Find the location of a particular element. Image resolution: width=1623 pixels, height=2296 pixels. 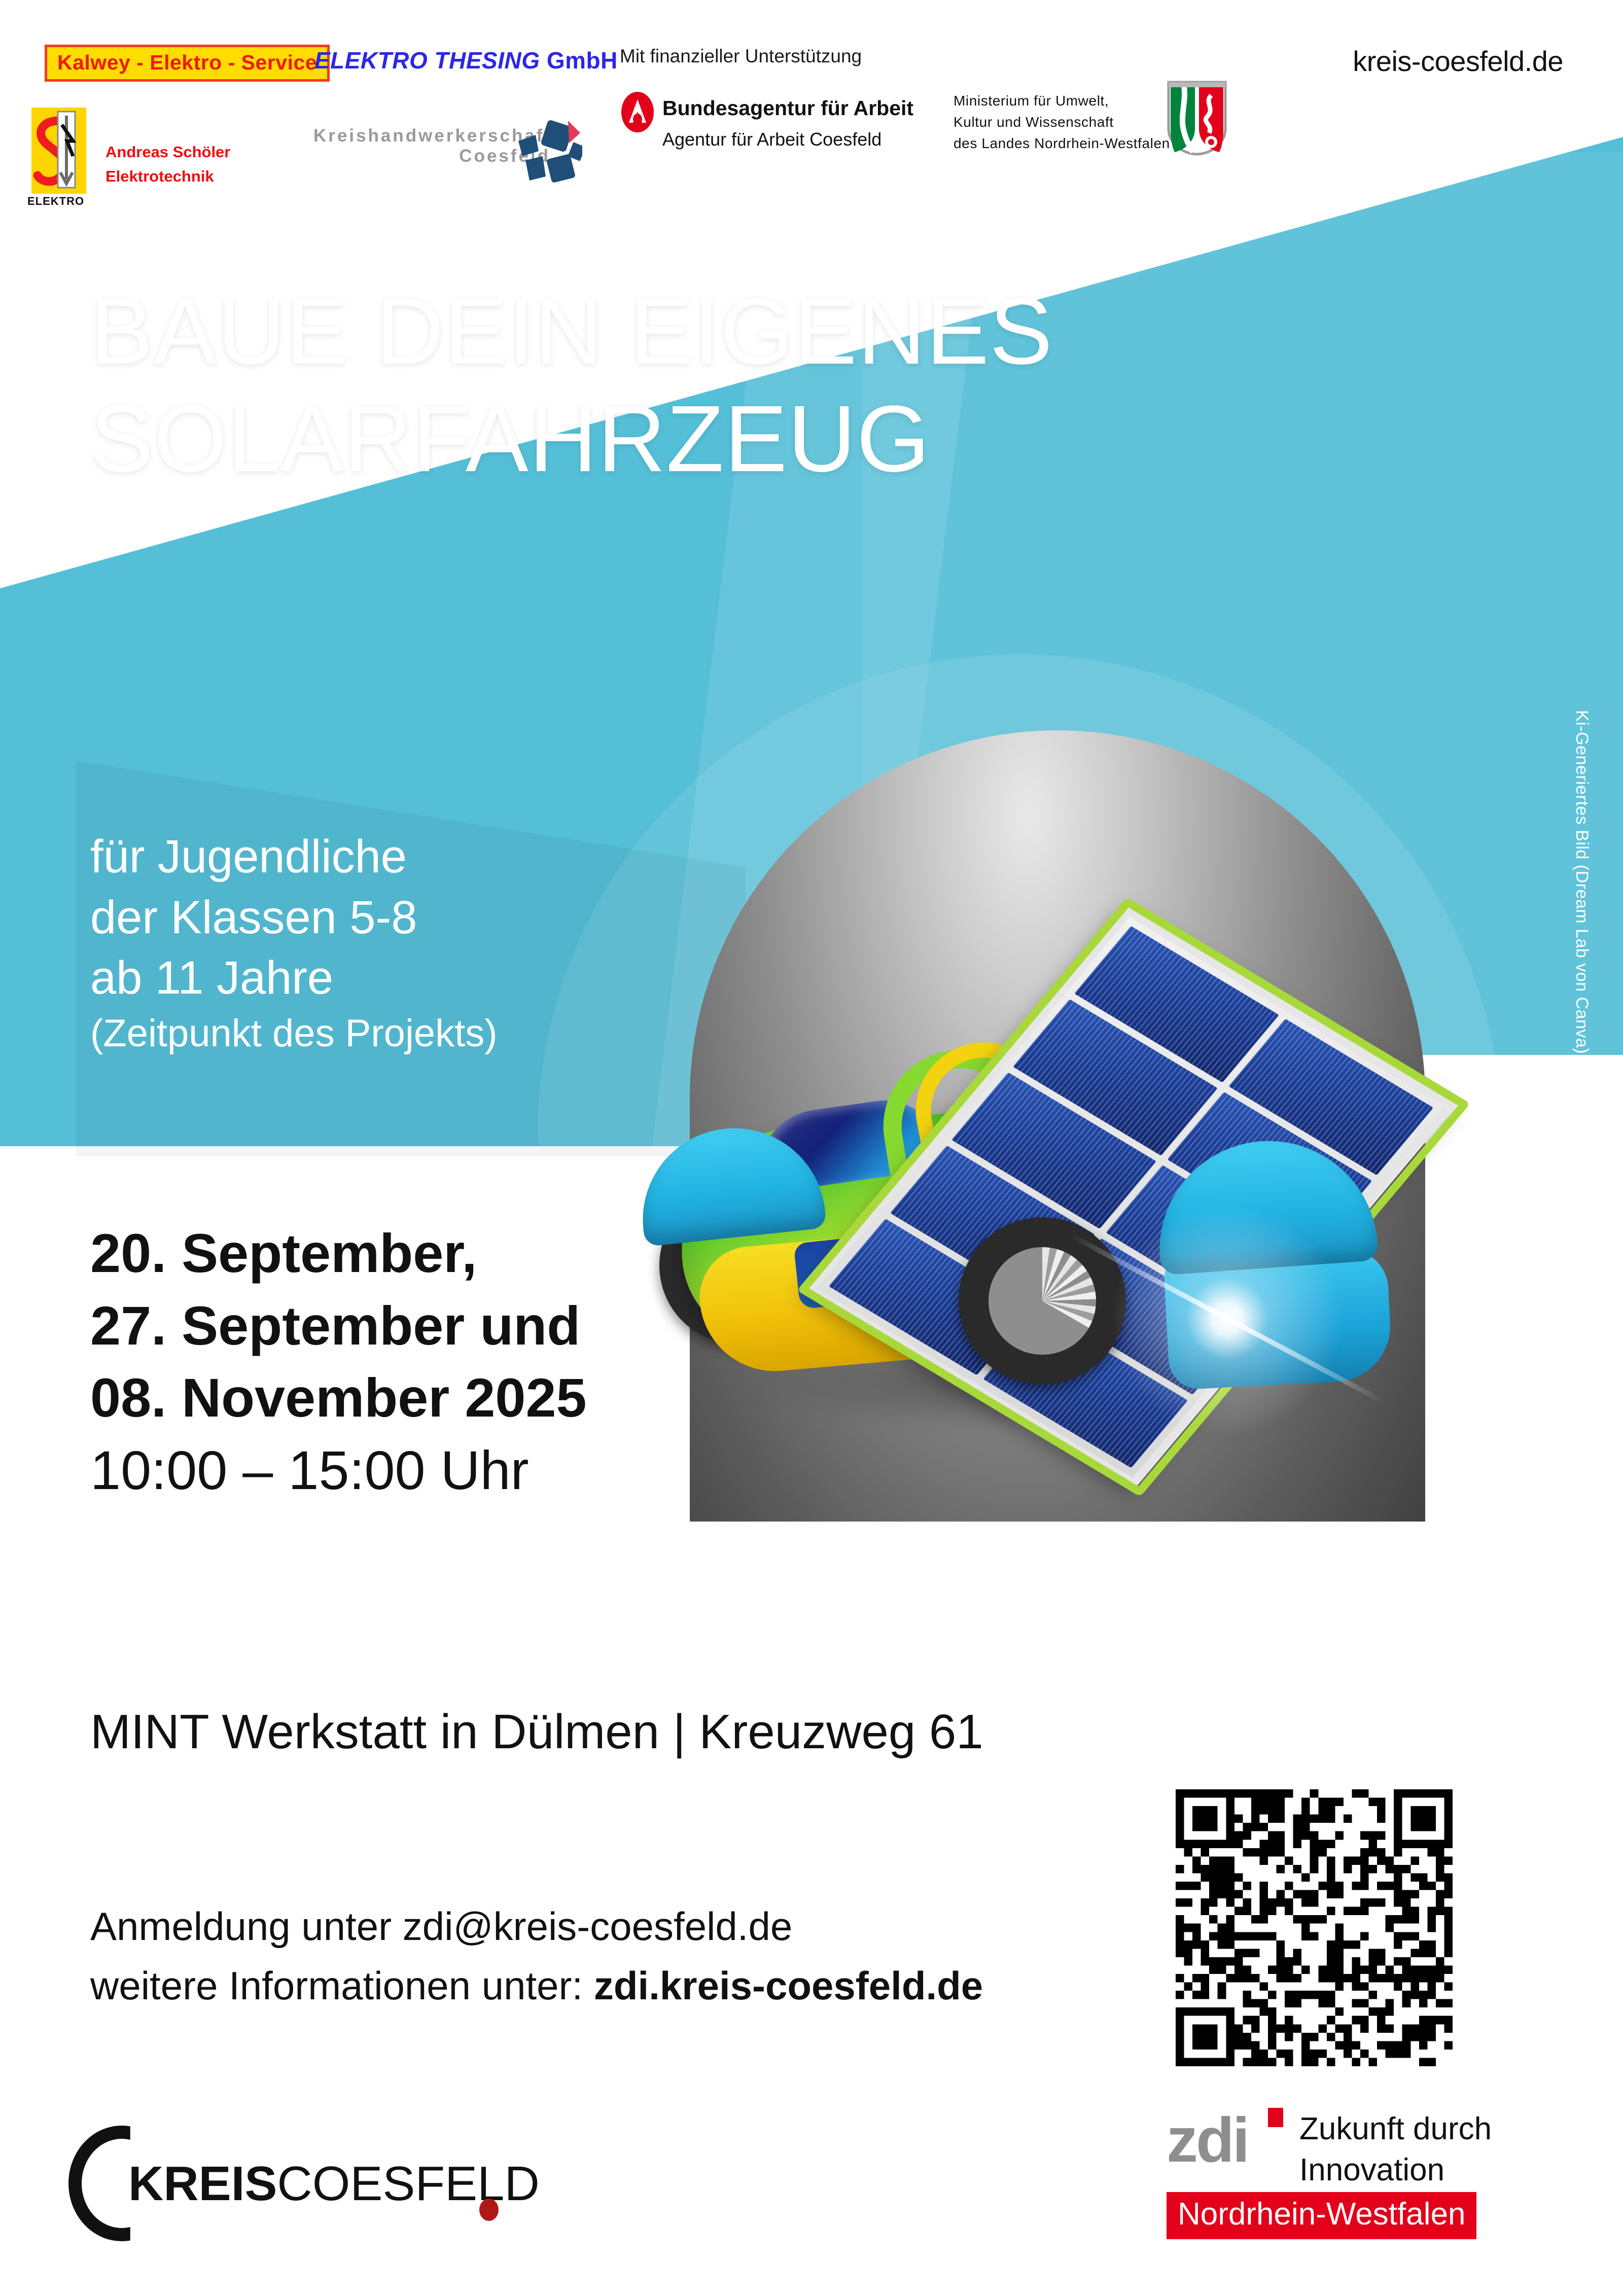

audience-line-3: ab 11 Jahre is located at coordinates (212, 978).